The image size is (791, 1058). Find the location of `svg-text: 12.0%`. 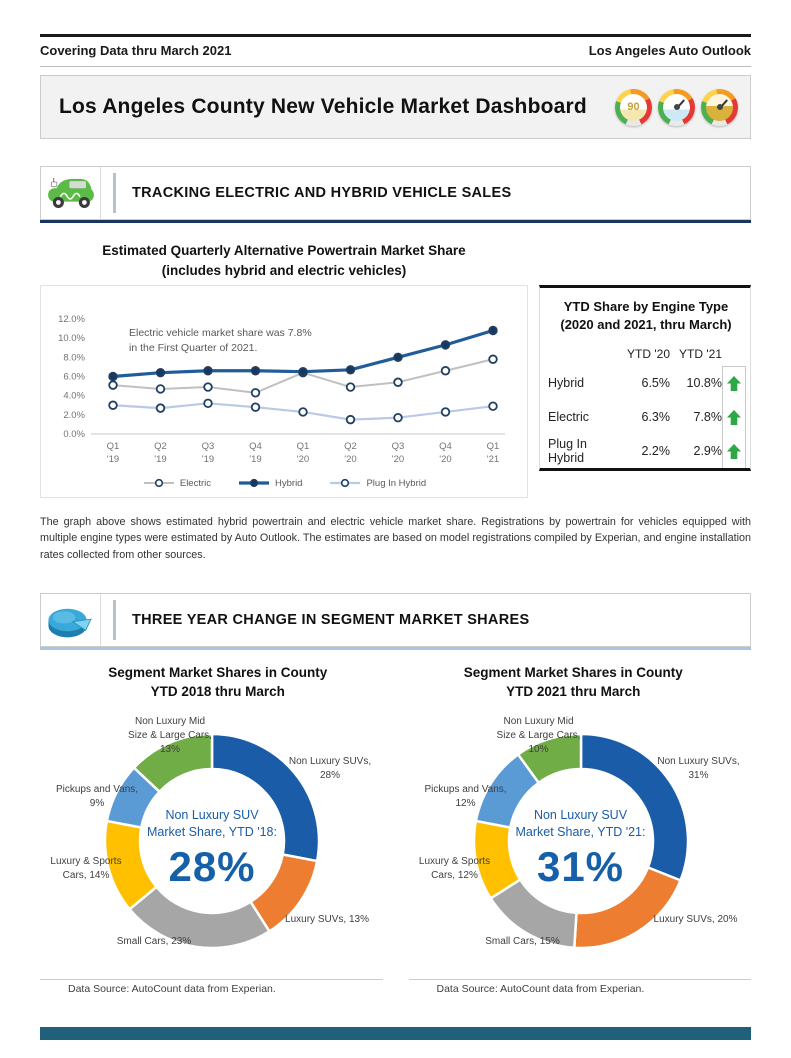

svg-text: 12.0% is located at coordinates (71, 319).